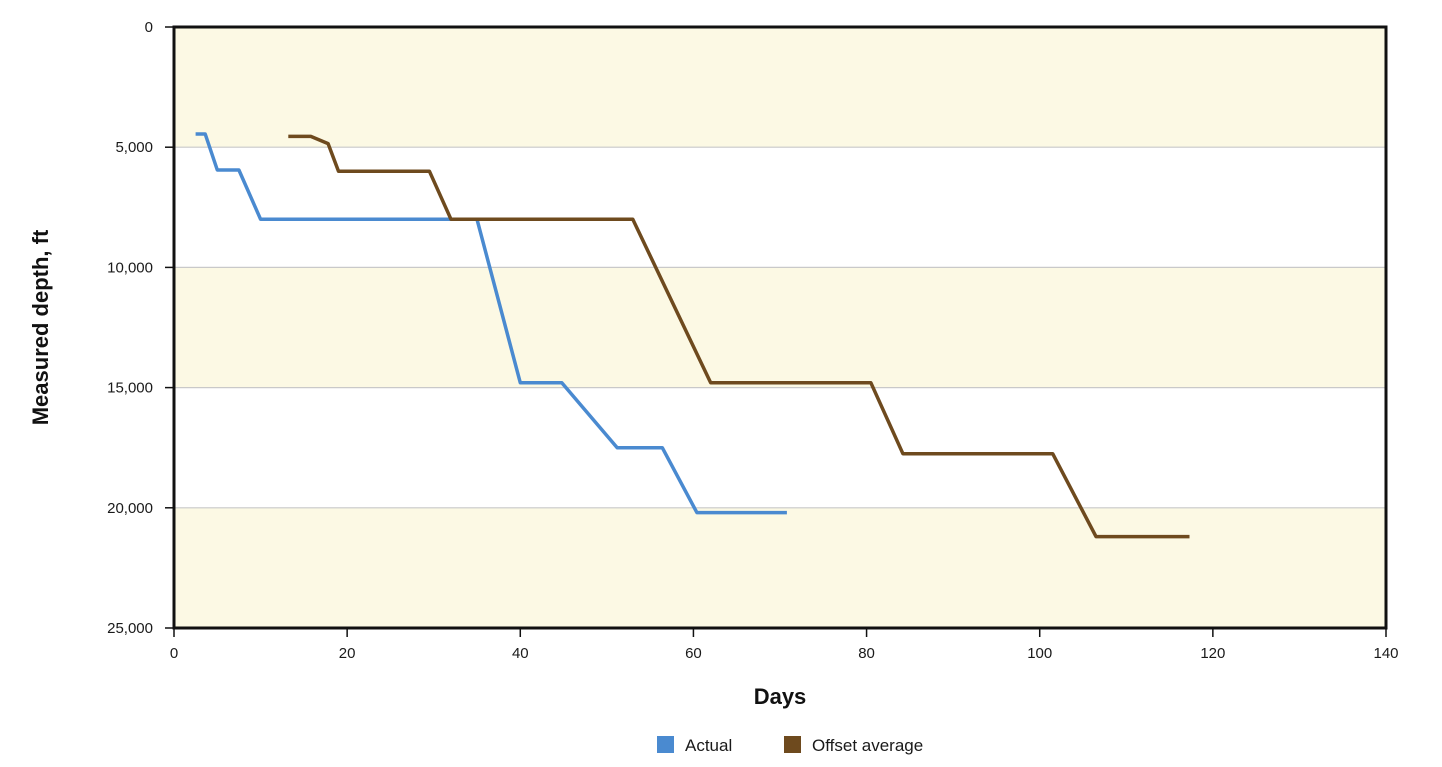 The image size is (1442, 767). I want to click on x-axis-title: Days, so click(780, 696).